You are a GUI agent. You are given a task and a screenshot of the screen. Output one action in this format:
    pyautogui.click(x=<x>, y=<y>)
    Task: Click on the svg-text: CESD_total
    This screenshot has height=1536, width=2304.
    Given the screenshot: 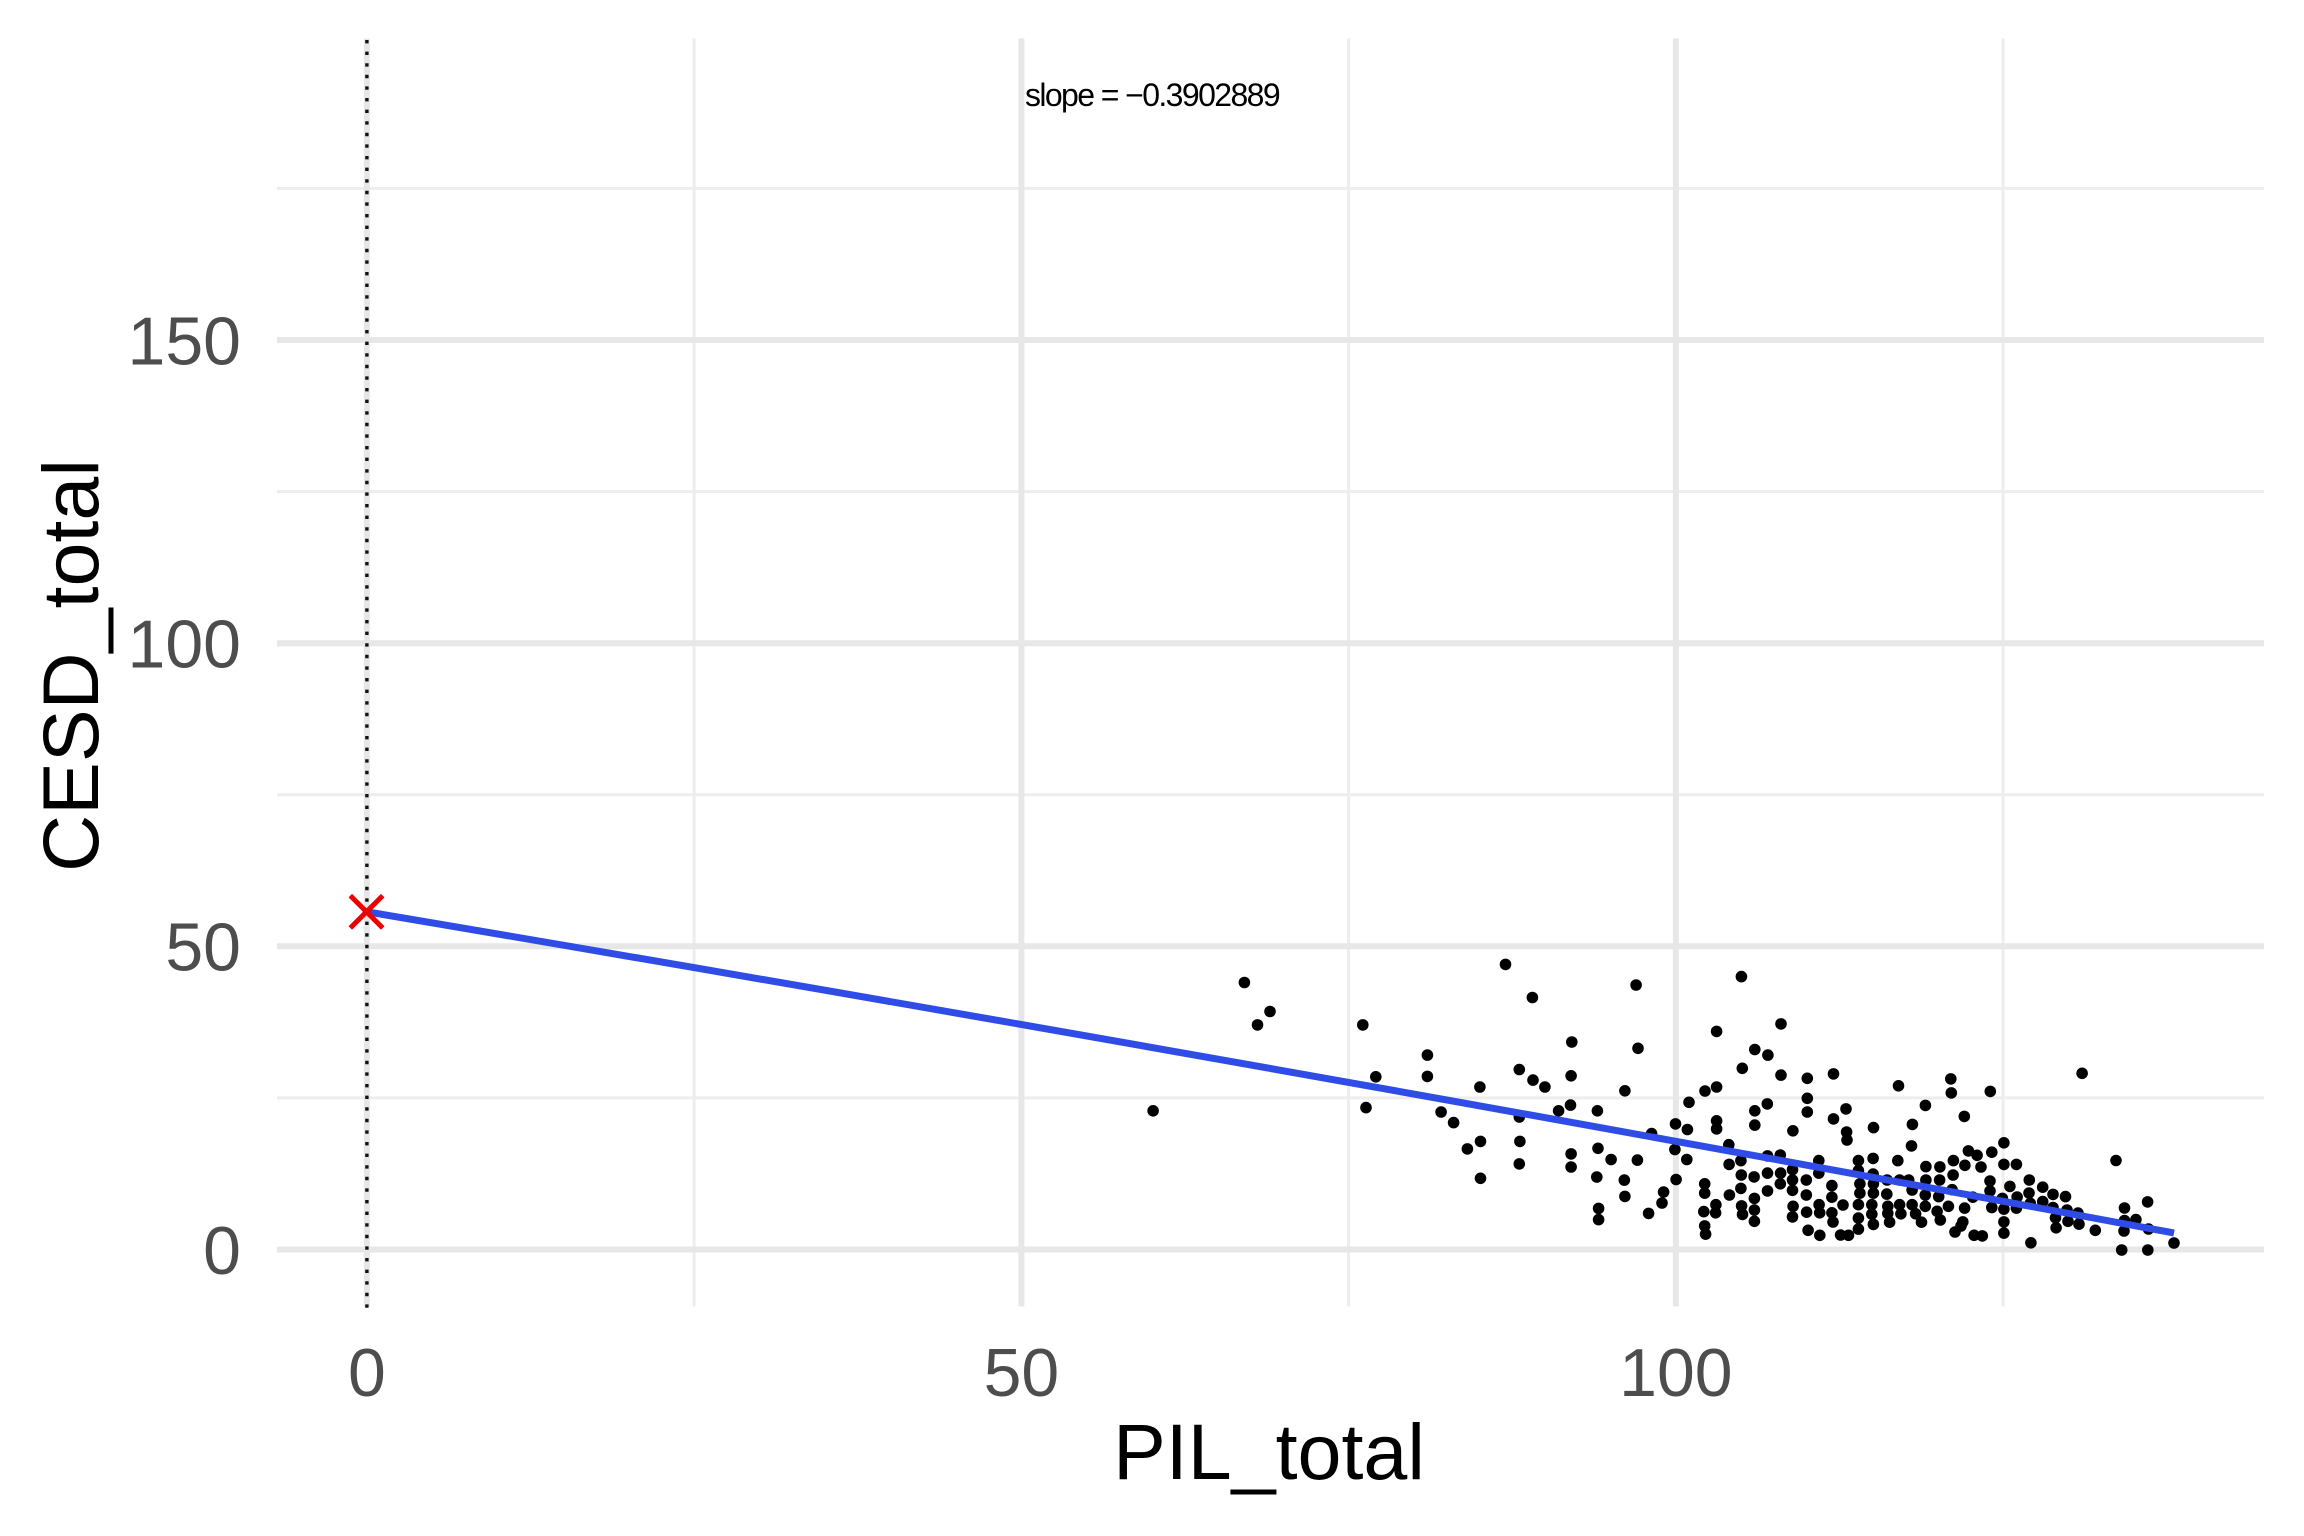 What is the action you would take?
    pyautogui.click(x=70, y=665)
    